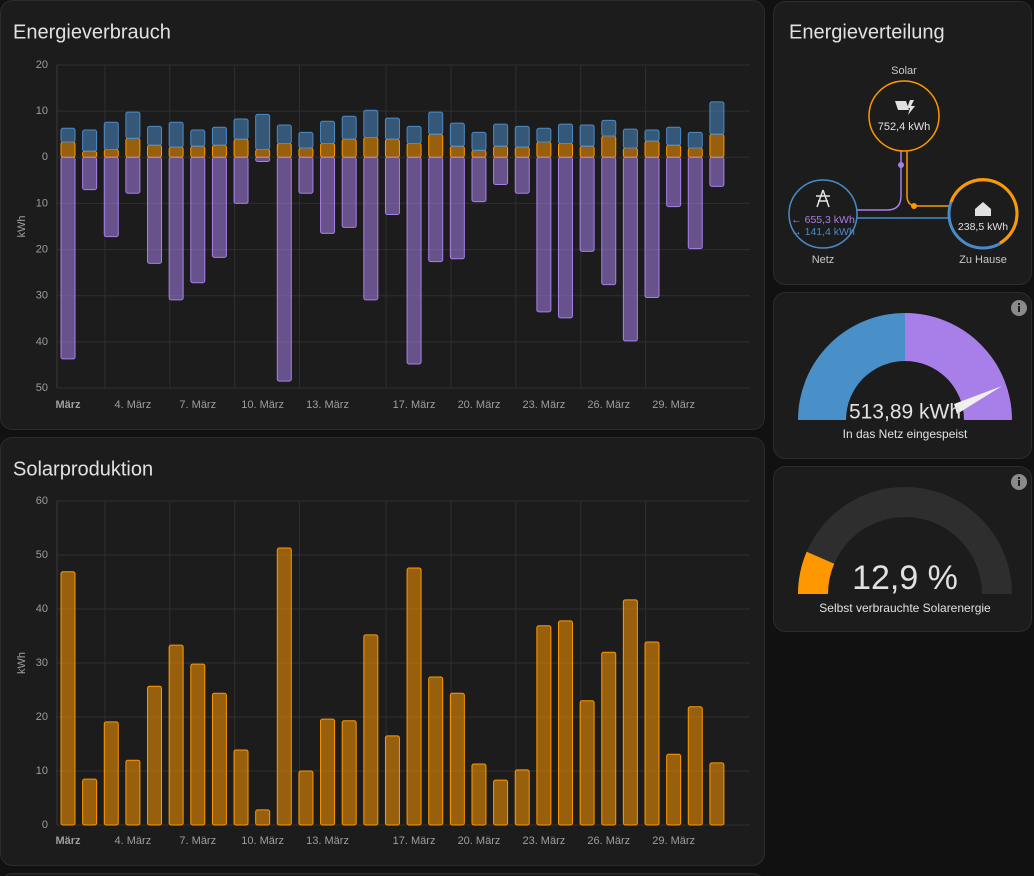 The image size is (1034, 876). I want to click on home-ring-solar, so click(984, 211).